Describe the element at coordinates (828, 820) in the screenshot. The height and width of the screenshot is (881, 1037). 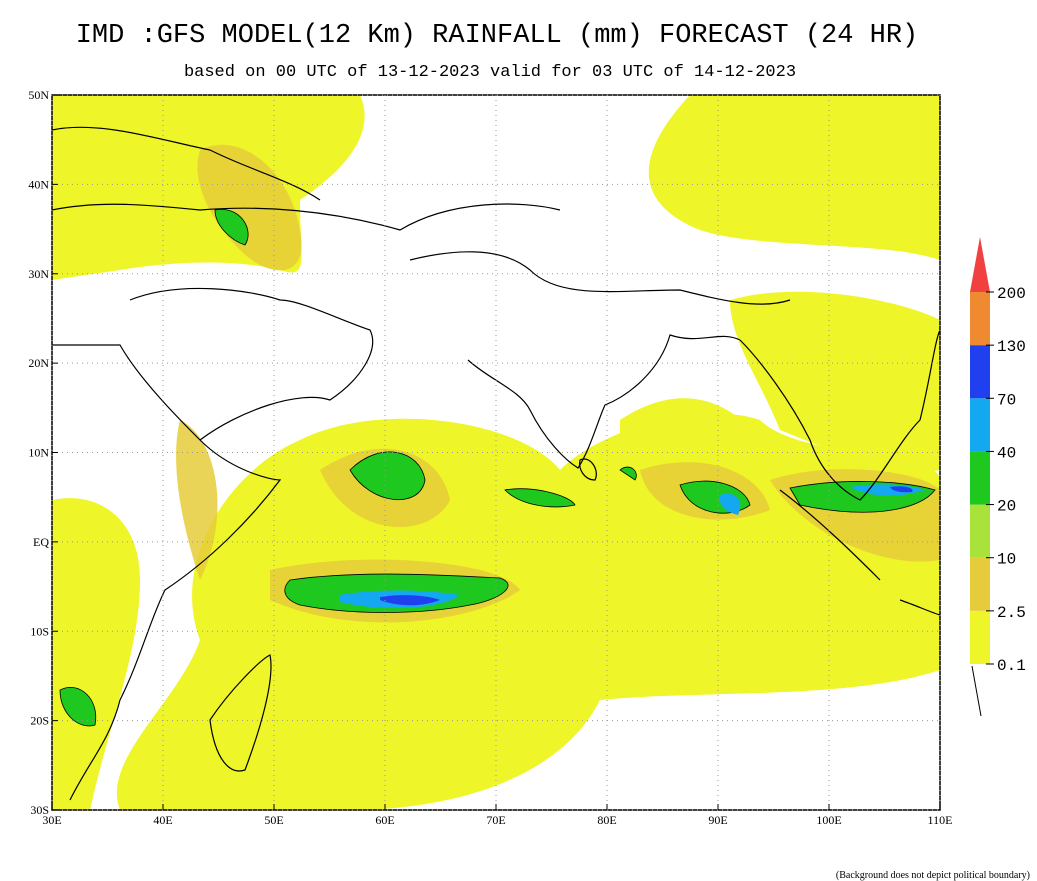
I see `x-tick-label: 100E` at that location.